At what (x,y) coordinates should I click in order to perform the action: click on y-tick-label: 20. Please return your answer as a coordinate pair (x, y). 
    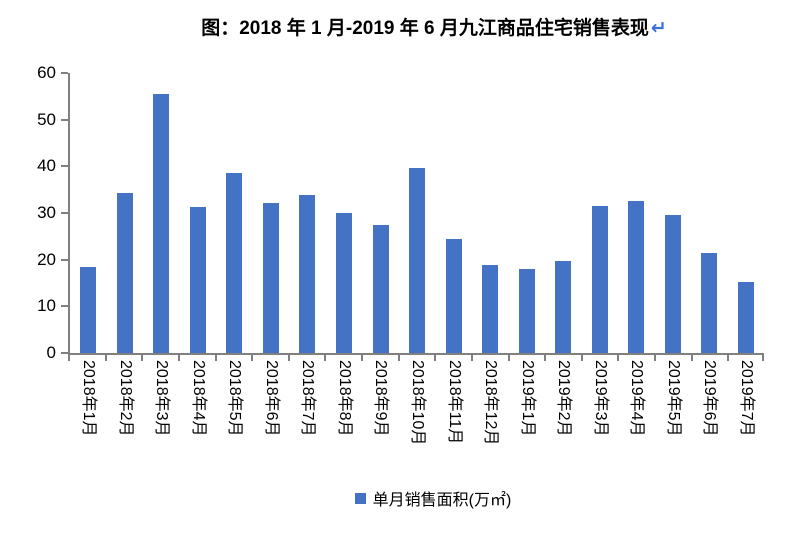
    Looking at the image, I should click on (46, 259).